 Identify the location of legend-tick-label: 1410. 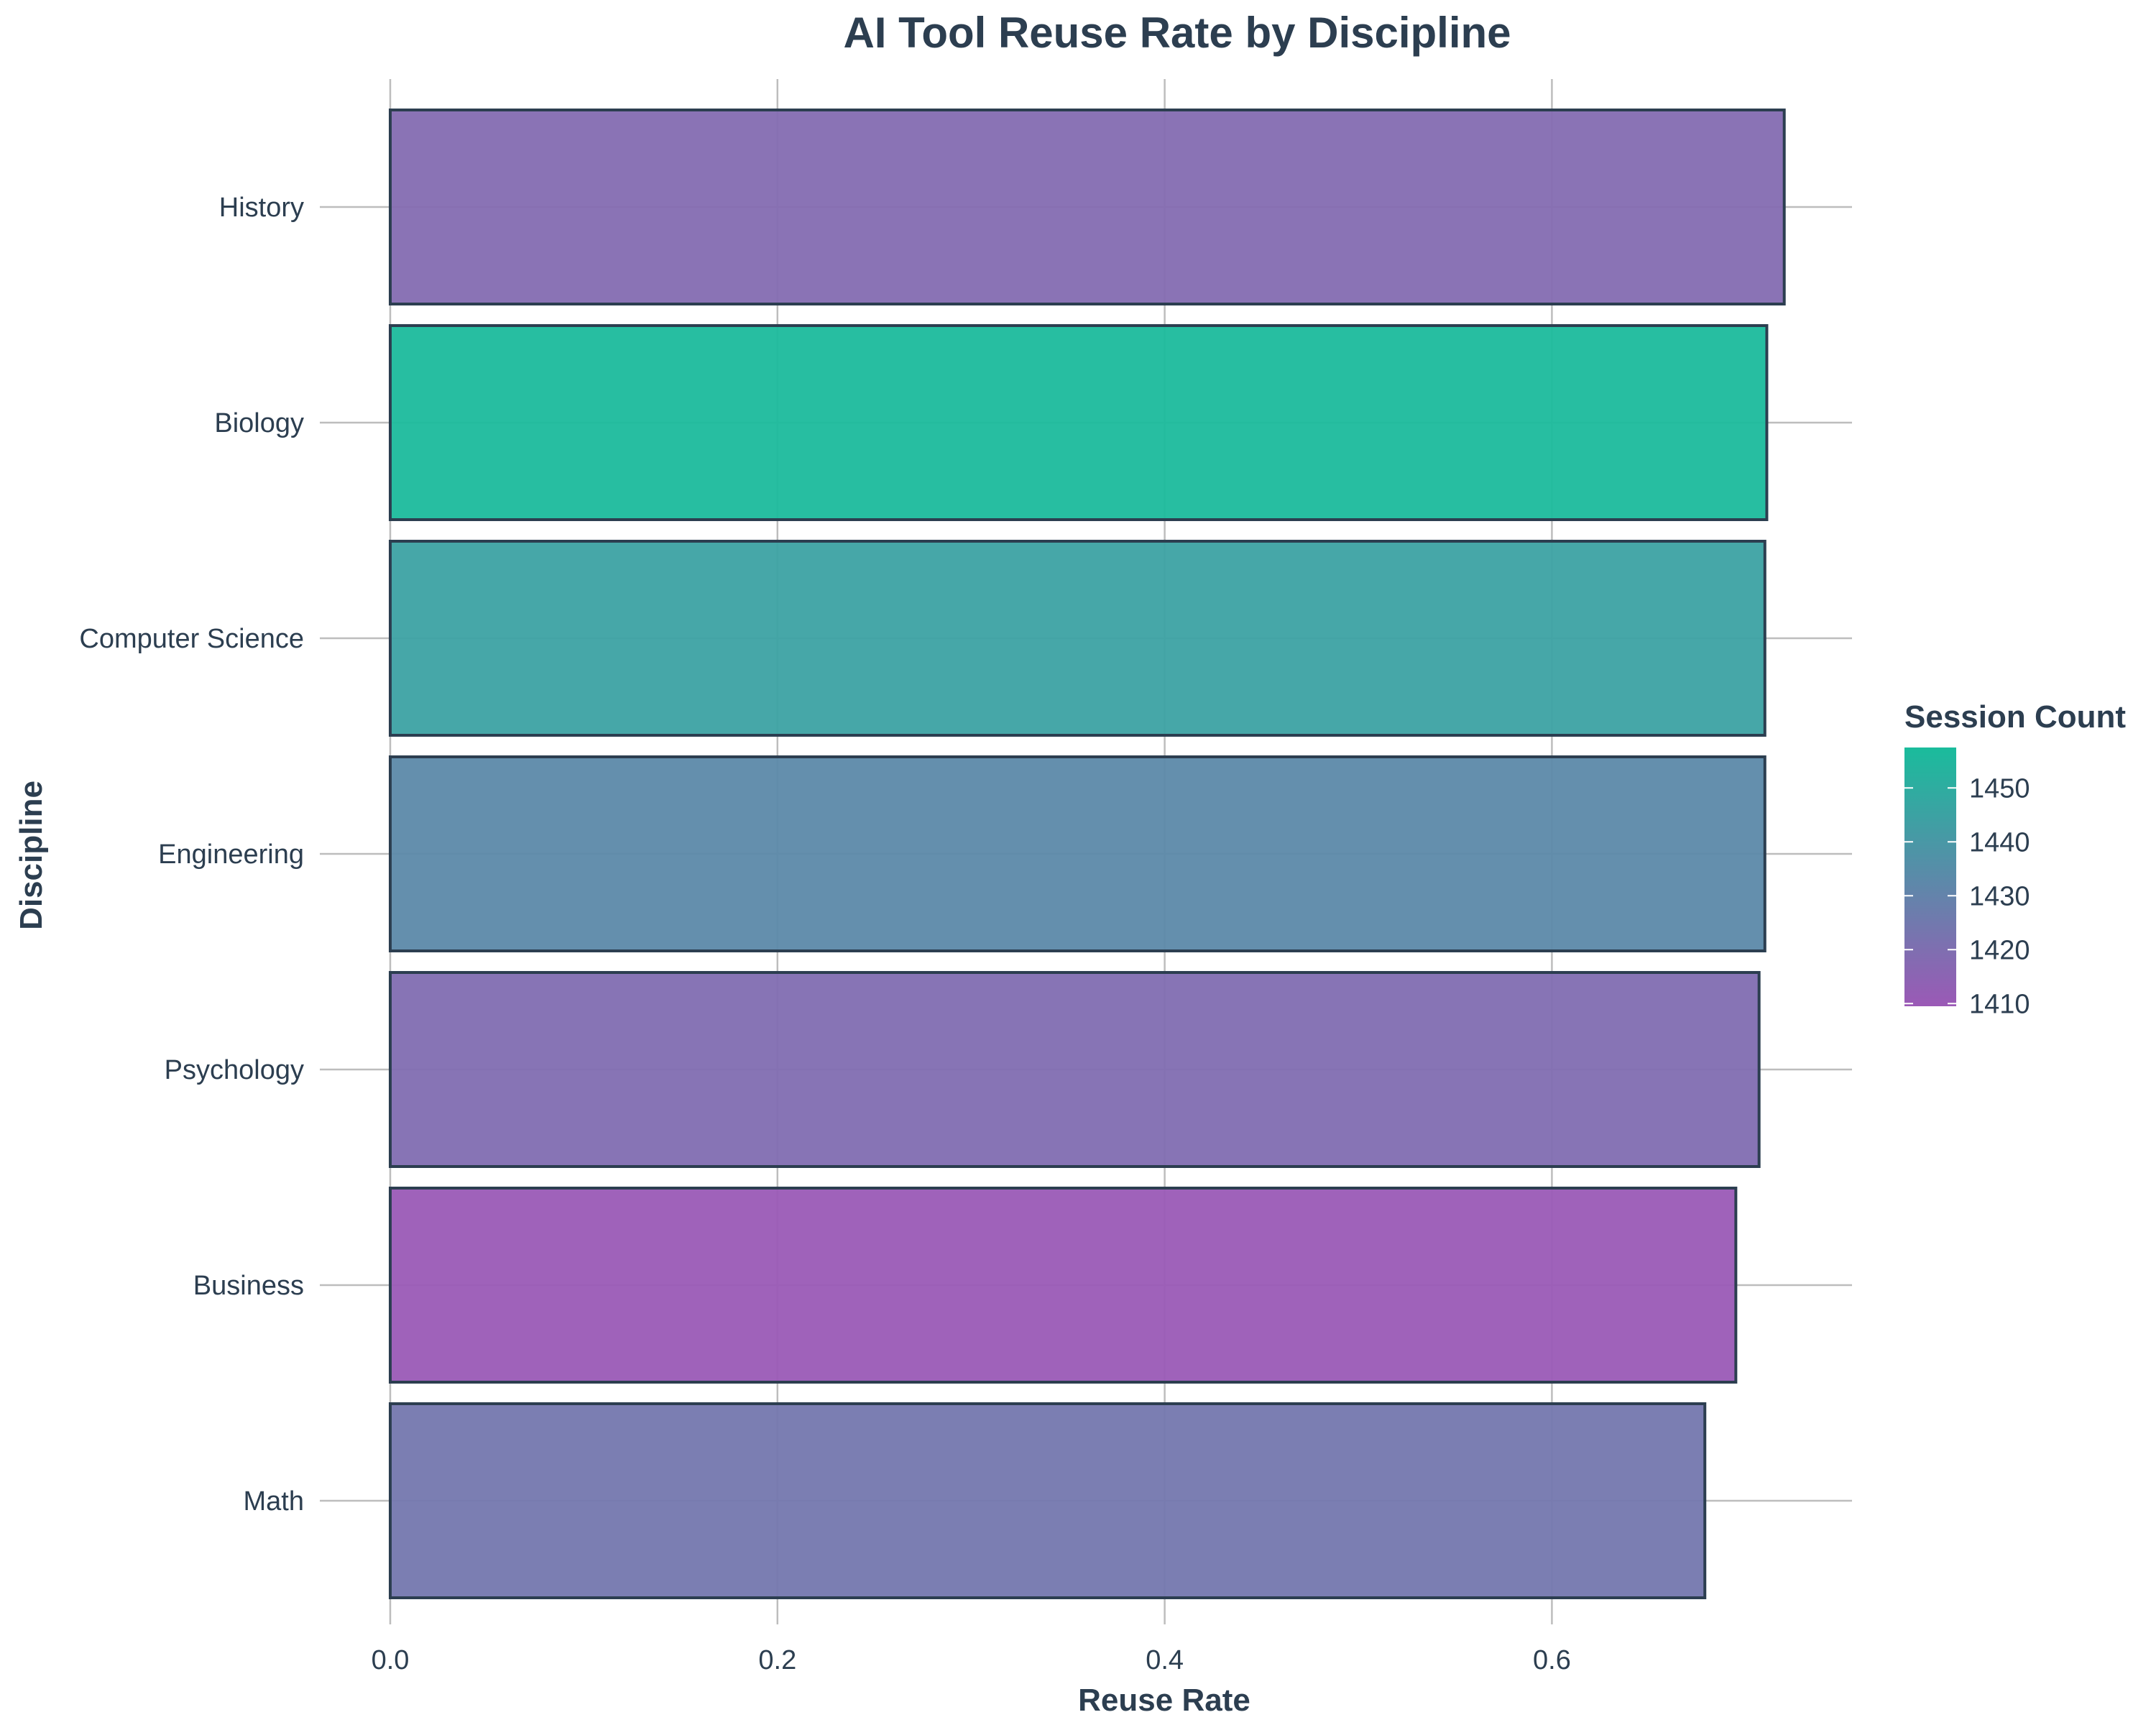
(1999, 1004).